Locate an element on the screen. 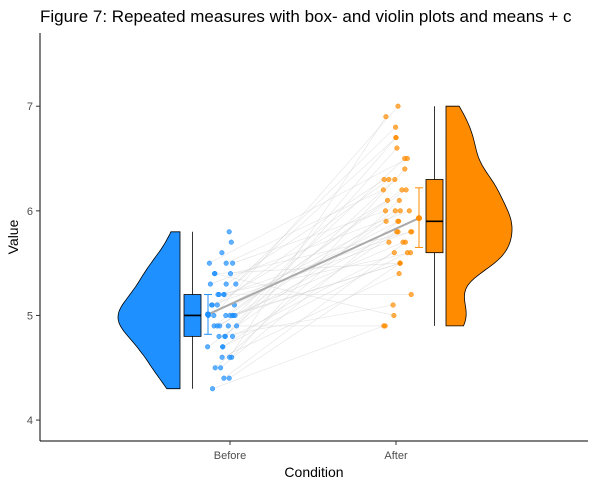 This screenshot has width=595, height=487. y-tick-label: 5 is located at coordinates (30, 316).